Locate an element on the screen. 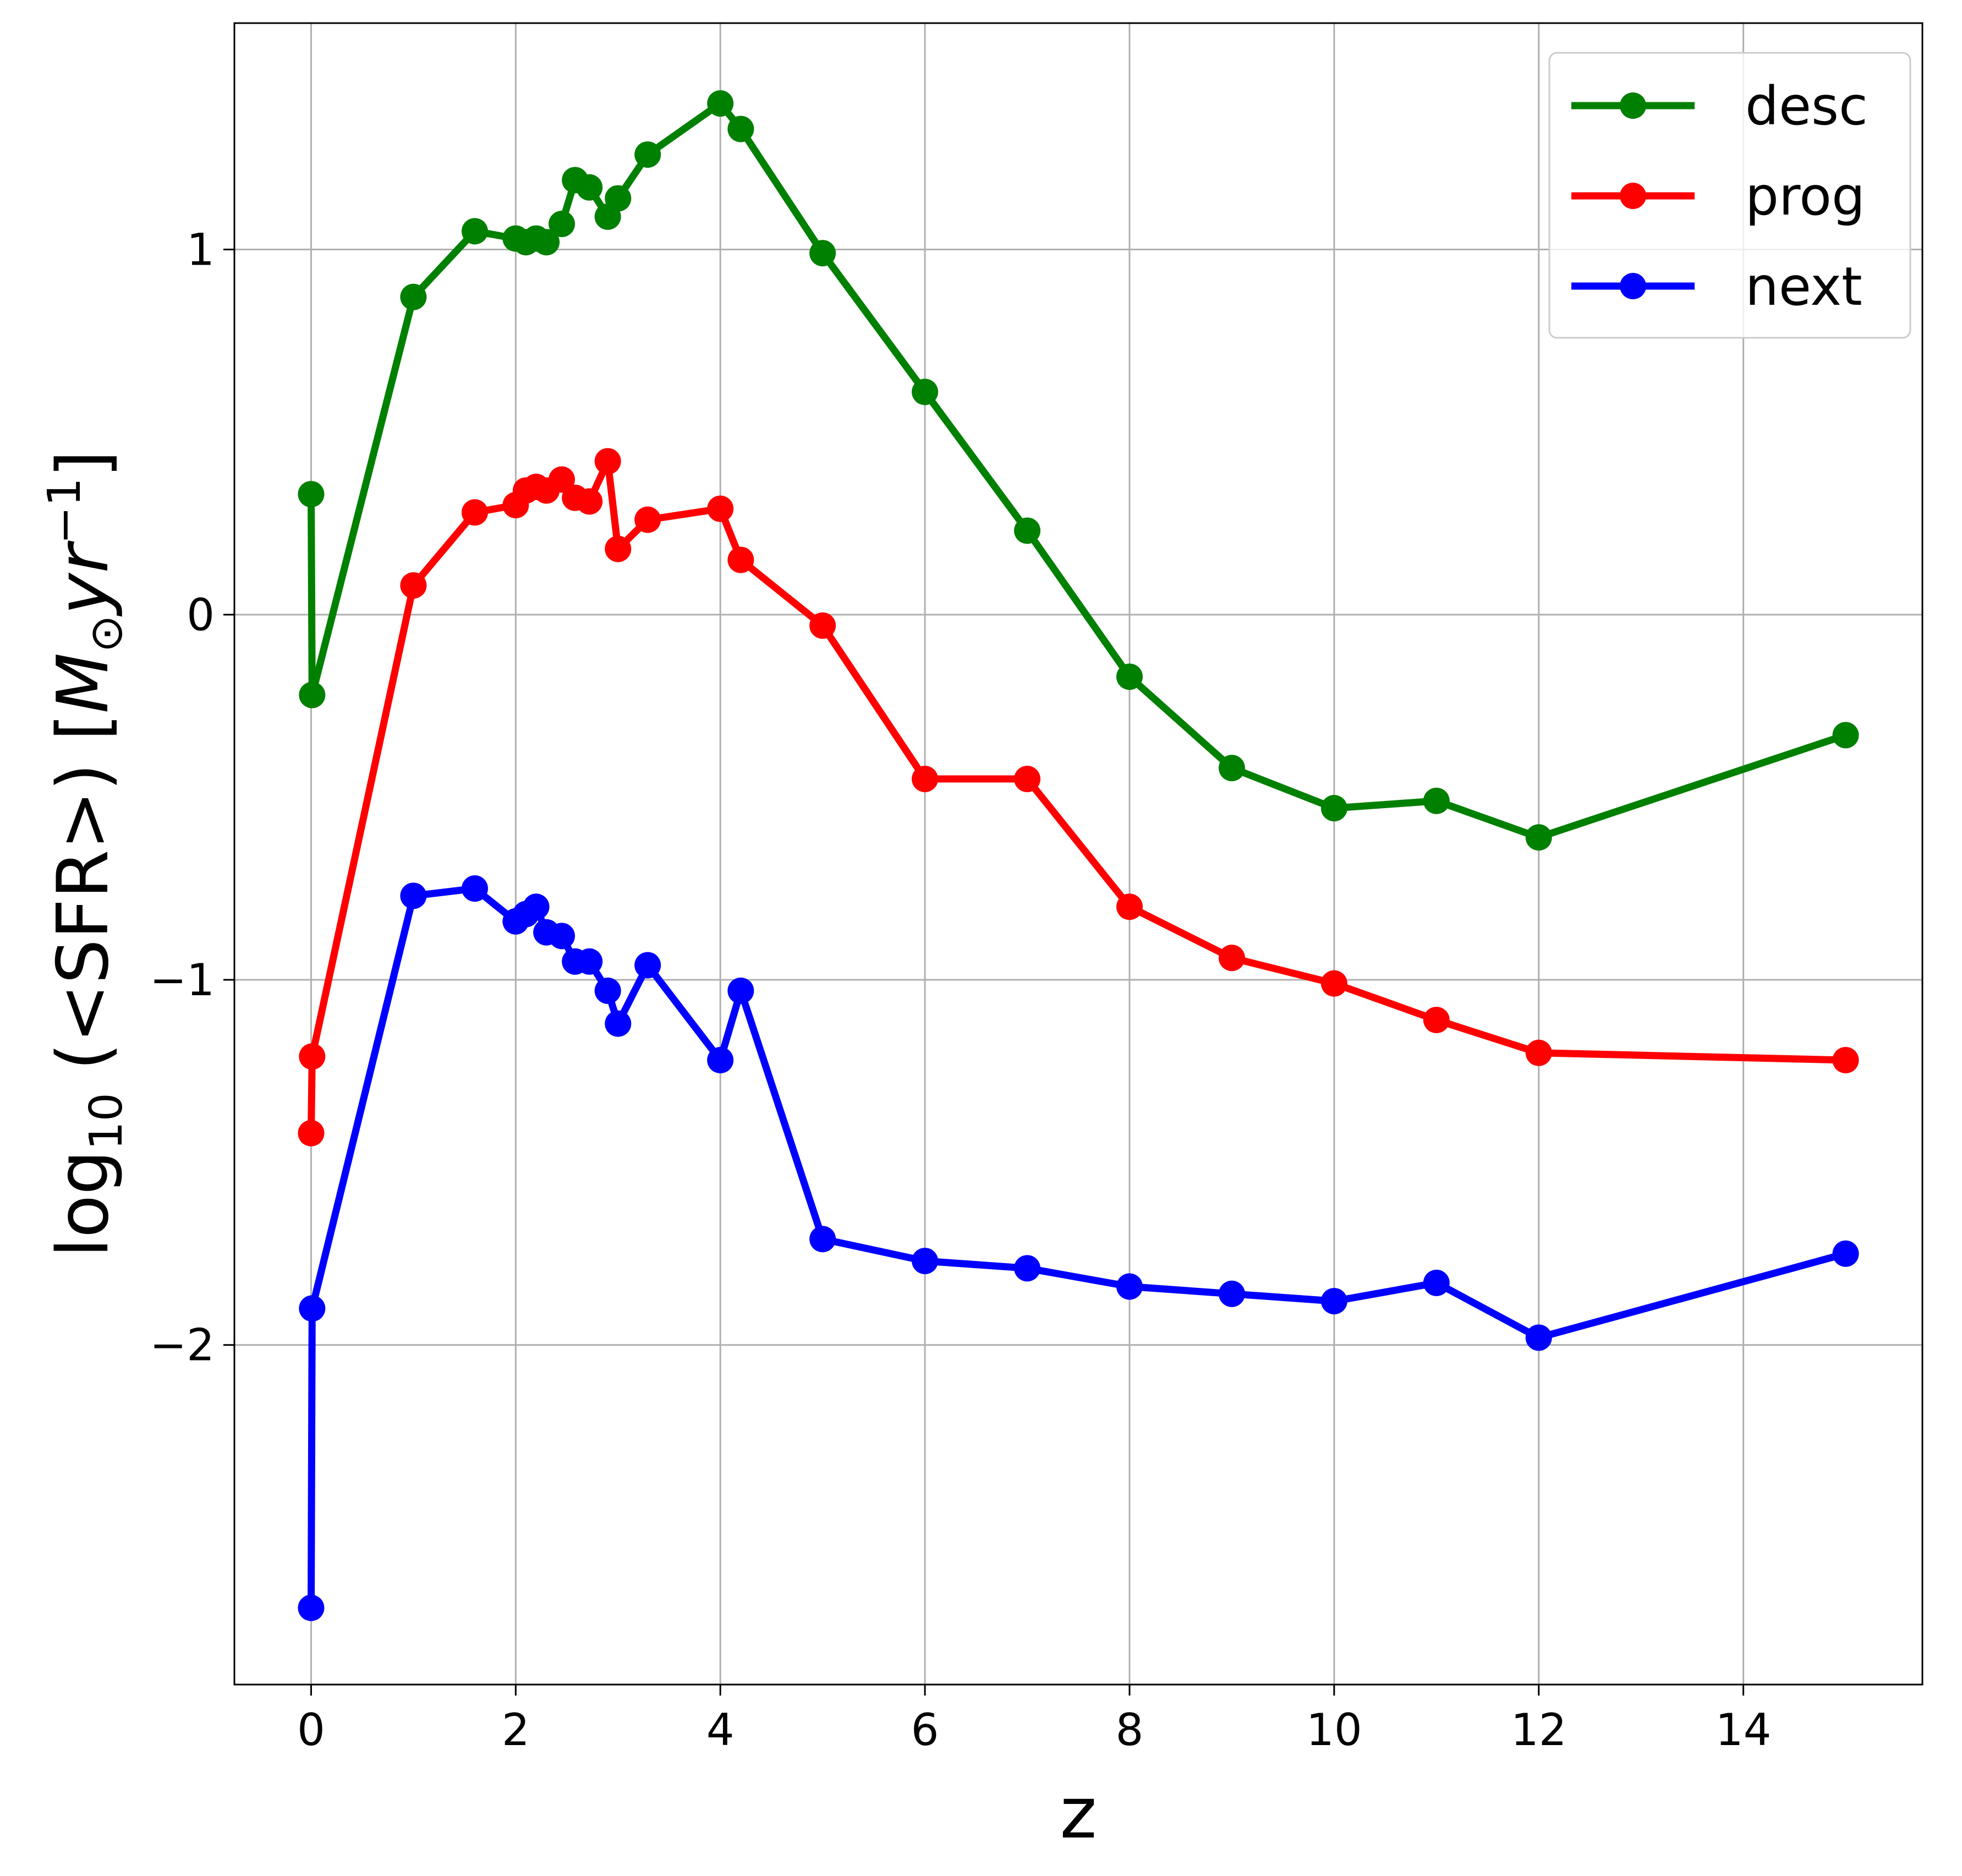 The height and width of the screenshot is (1876, 1962). y-label-exponent: −1 is located at coordinates (65, 511).